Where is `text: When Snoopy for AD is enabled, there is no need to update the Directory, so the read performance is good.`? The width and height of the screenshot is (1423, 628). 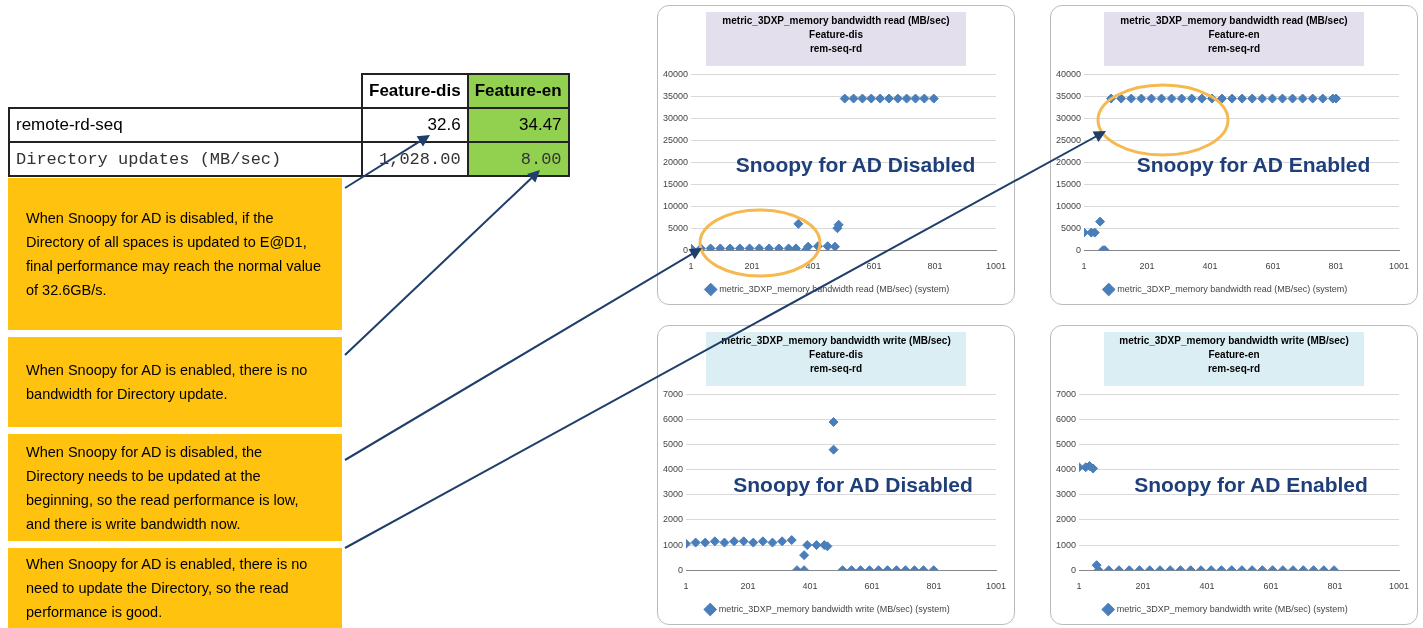
text: When Snoopy for AD is enabled, there is no need to update the Directory, so the read performance is good. is located at coordinates (175, 588).